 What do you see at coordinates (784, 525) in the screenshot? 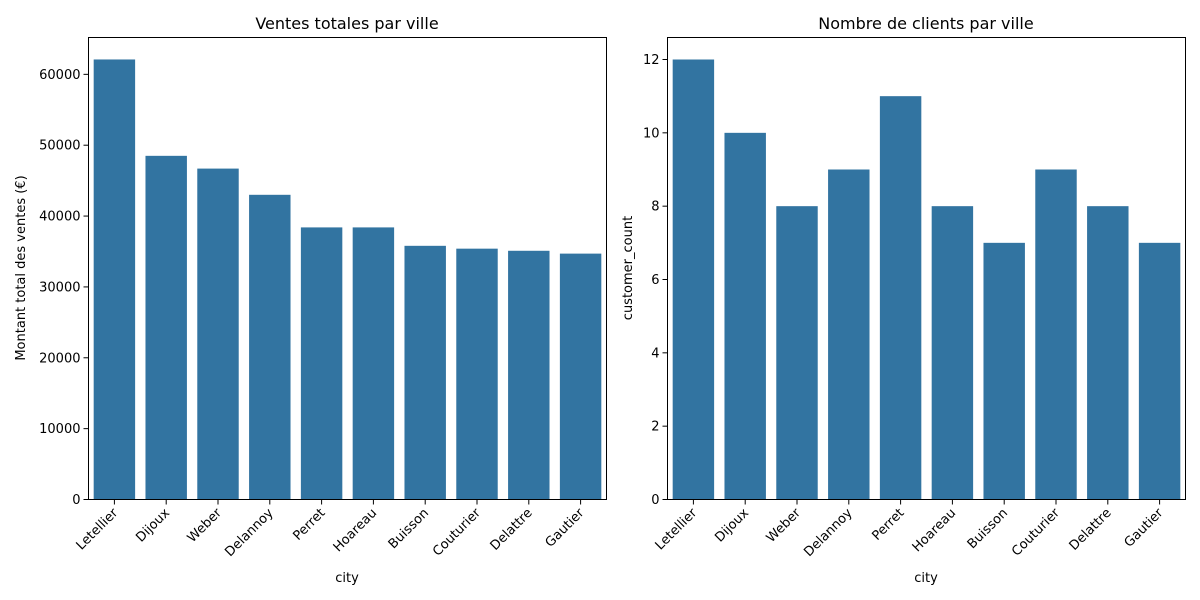
I see `customers-chart-x-tick-label: Weber` at bounding box center [784, 525].